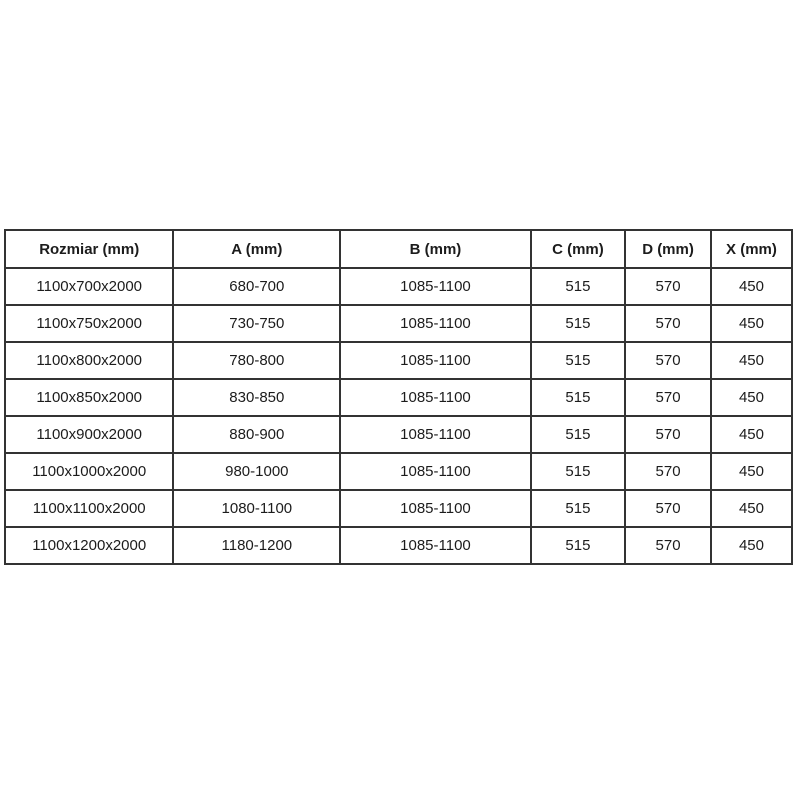 The image size is (800, 800). I want to click on table-cell: 1100x900x2000, so click(89, 434).